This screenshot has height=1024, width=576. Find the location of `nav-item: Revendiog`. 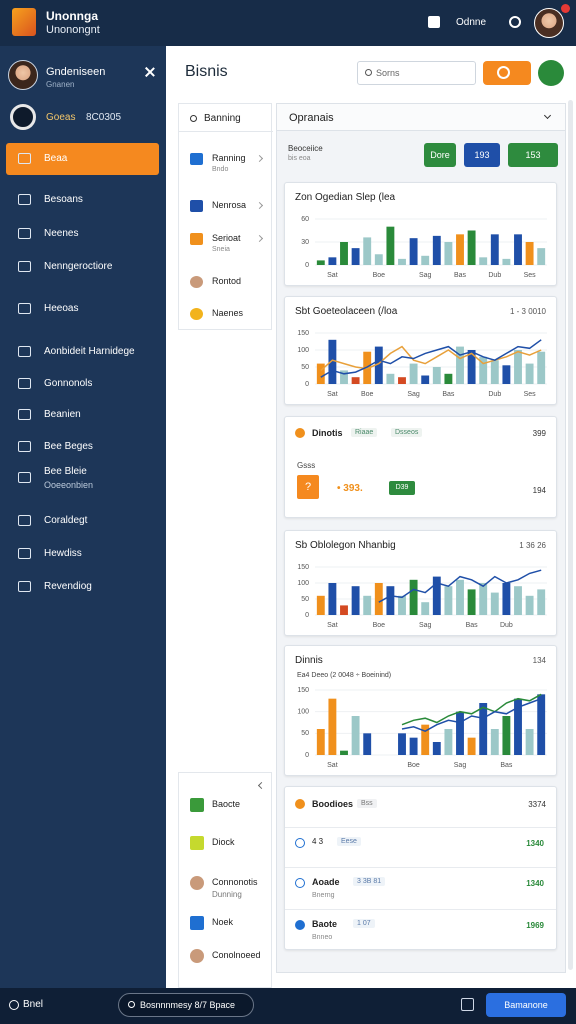

nav-item: Revendiog is located at coordinates (82, 587).